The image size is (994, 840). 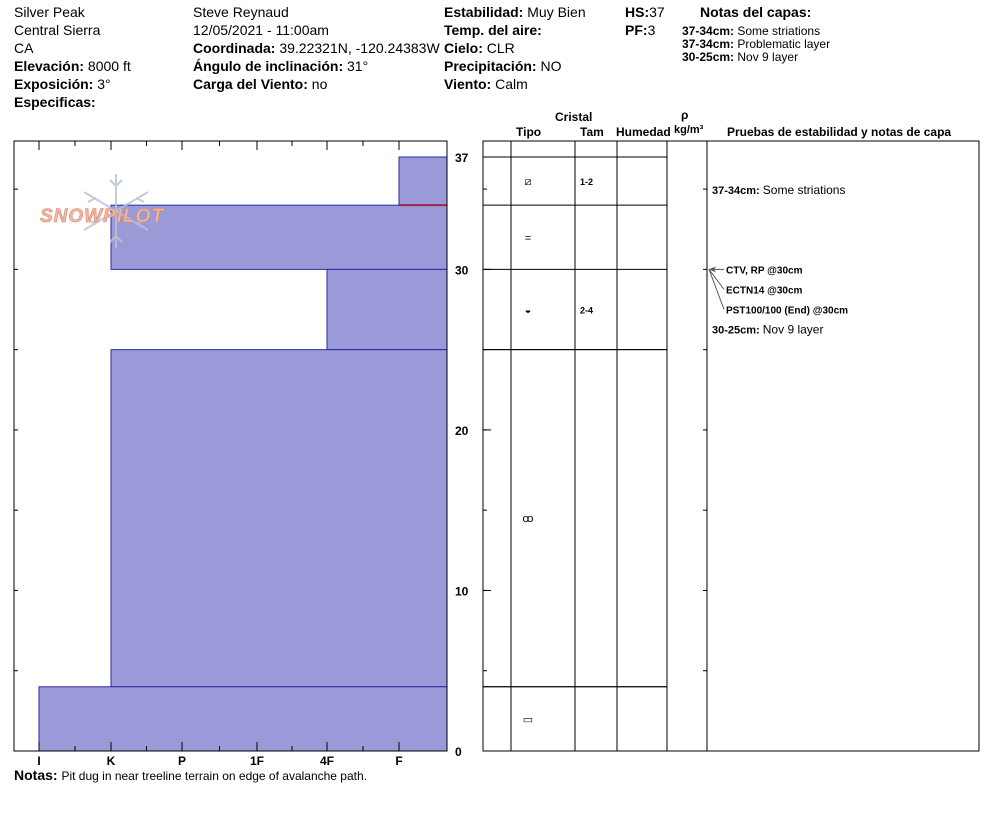 I want to click on hardness-tick-label: P, so click(x=182, y=761).